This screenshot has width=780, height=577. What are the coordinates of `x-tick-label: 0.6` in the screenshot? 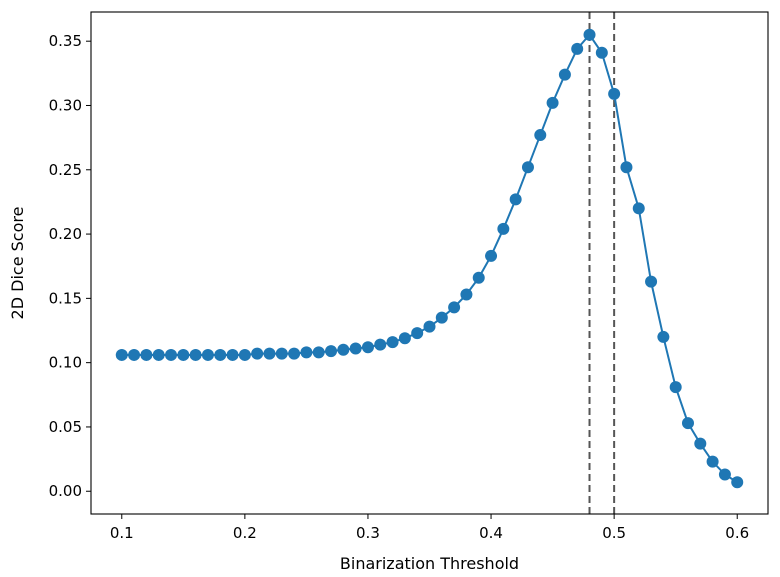 It's located at (737, 533).